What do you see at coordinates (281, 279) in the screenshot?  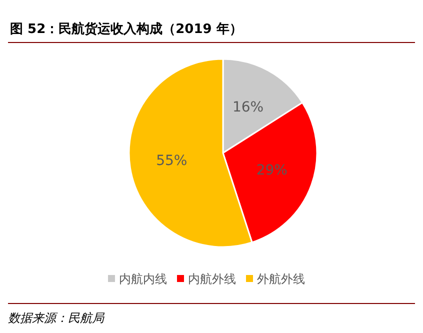 I see `legend-label: 外航外线` at bounding box center [281, 279].